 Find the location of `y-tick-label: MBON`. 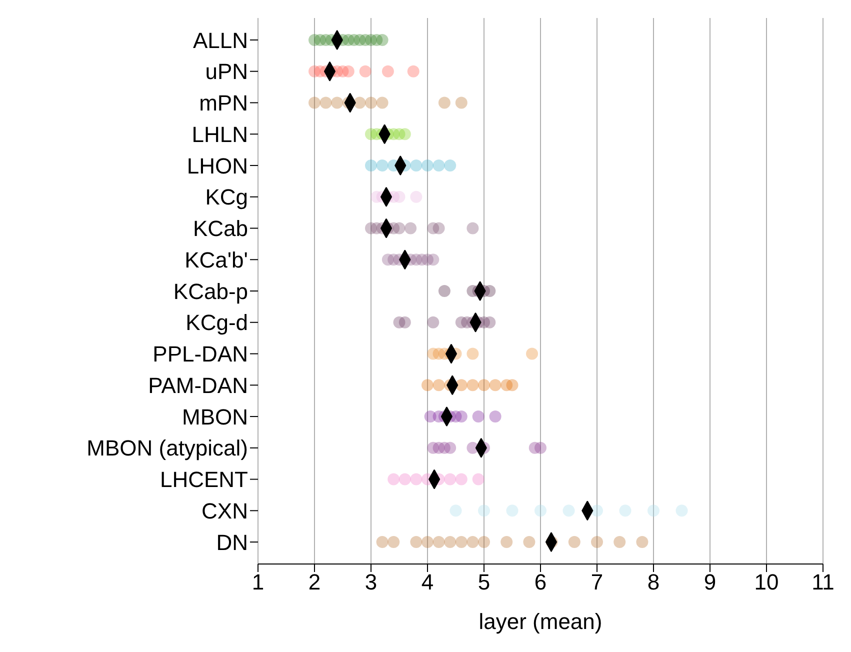

y-tick-label: MBON is located at coordinates (215, 417).